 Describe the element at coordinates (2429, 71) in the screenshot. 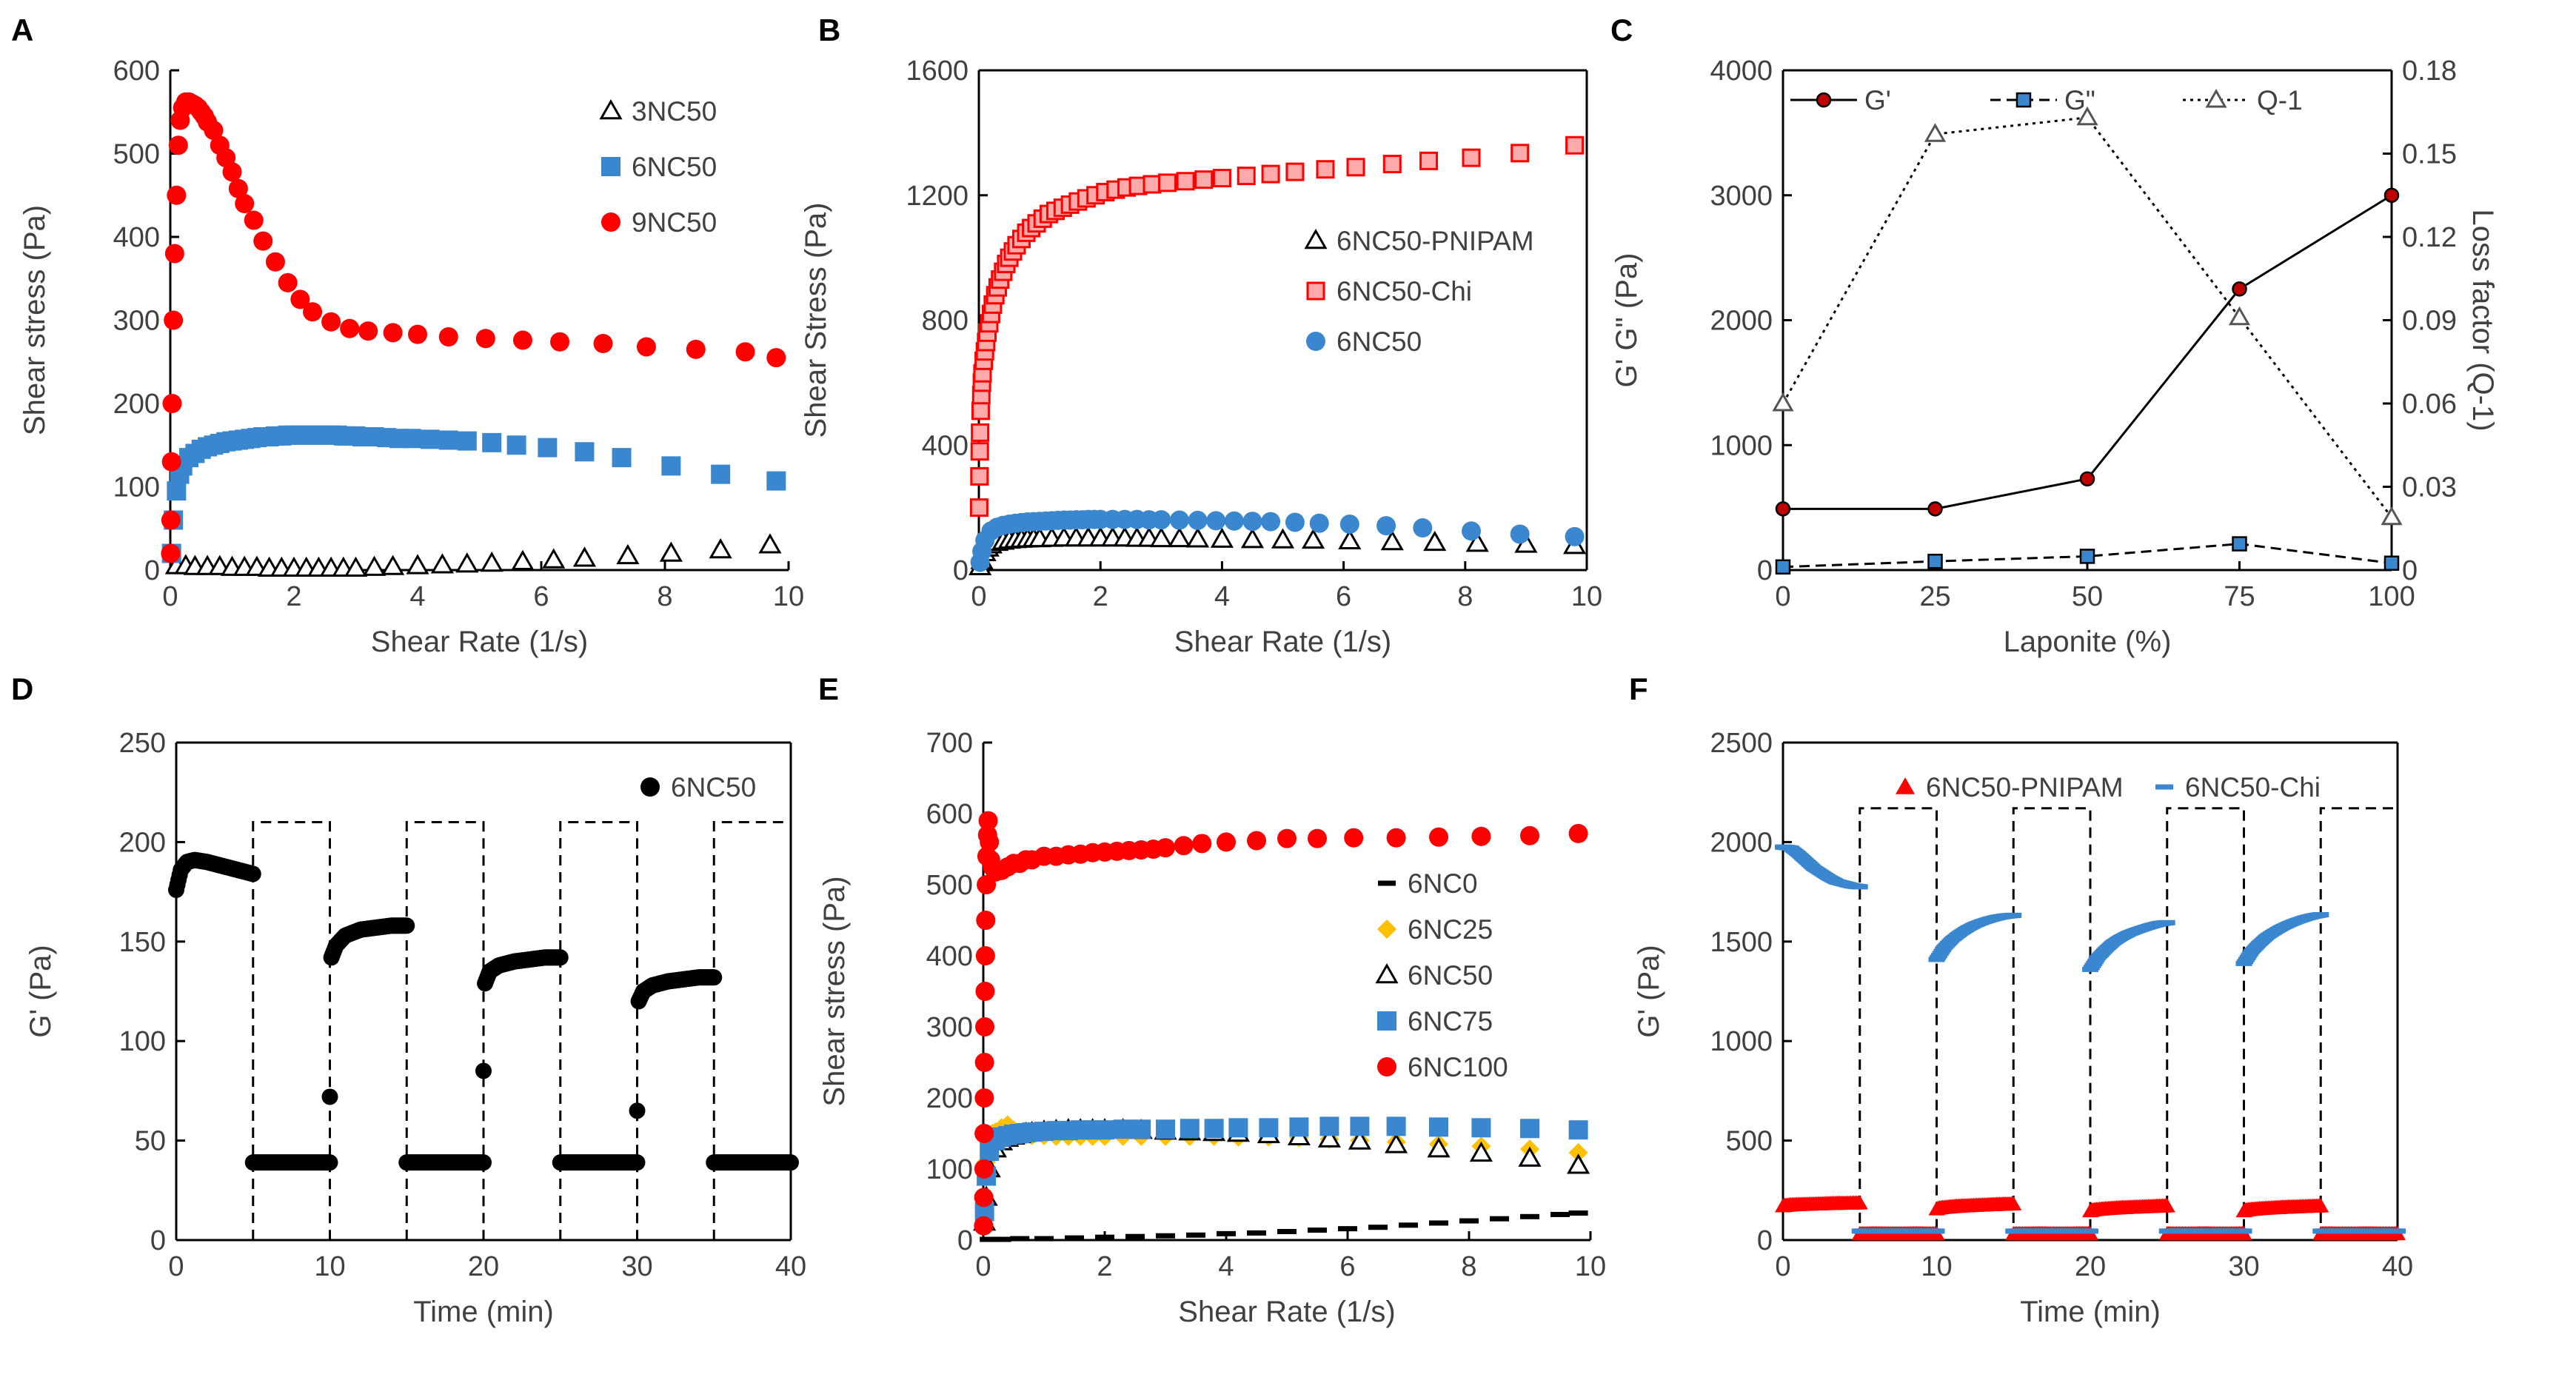

I see `y2-tick-label: 0.18` at that location.